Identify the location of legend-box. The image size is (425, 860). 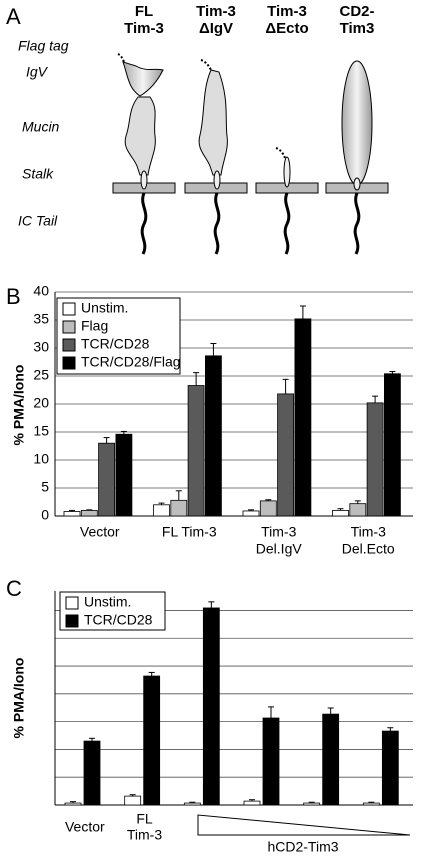
(118, 336).